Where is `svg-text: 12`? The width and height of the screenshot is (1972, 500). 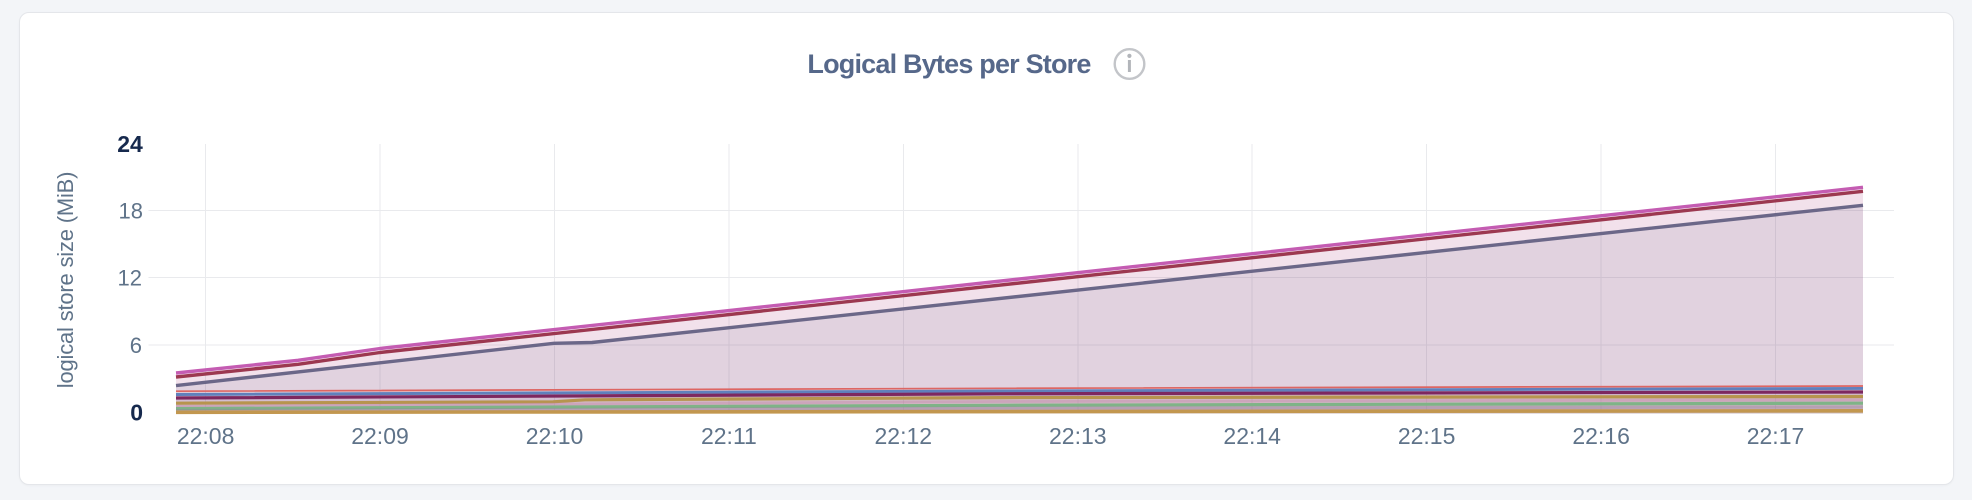
svg-text: 12 is located at coordinates (130, 278).